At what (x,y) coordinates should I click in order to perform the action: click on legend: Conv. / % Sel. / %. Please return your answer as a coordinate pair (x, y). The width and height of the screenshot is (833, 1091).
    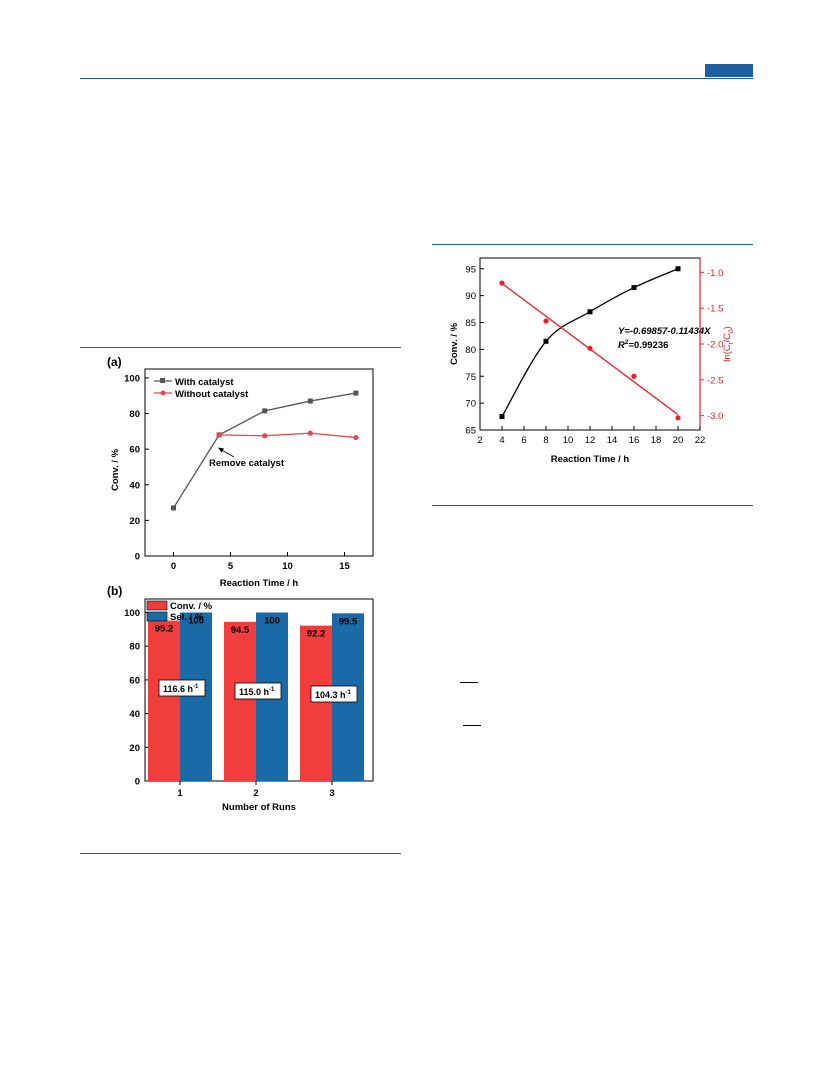
    Looking at the image, I should click on (179, 611).